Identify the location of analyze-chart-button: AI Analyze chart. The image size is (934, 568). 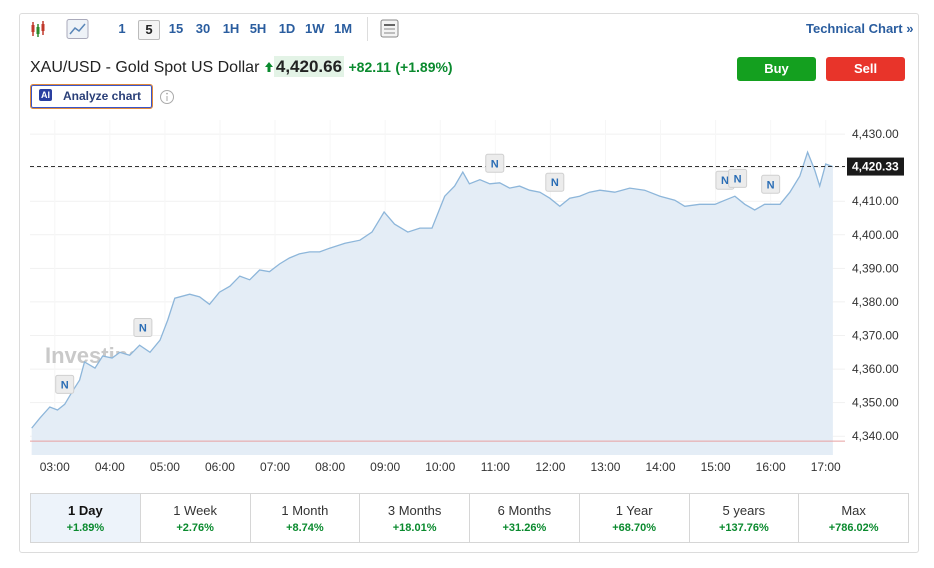
(91, 96).